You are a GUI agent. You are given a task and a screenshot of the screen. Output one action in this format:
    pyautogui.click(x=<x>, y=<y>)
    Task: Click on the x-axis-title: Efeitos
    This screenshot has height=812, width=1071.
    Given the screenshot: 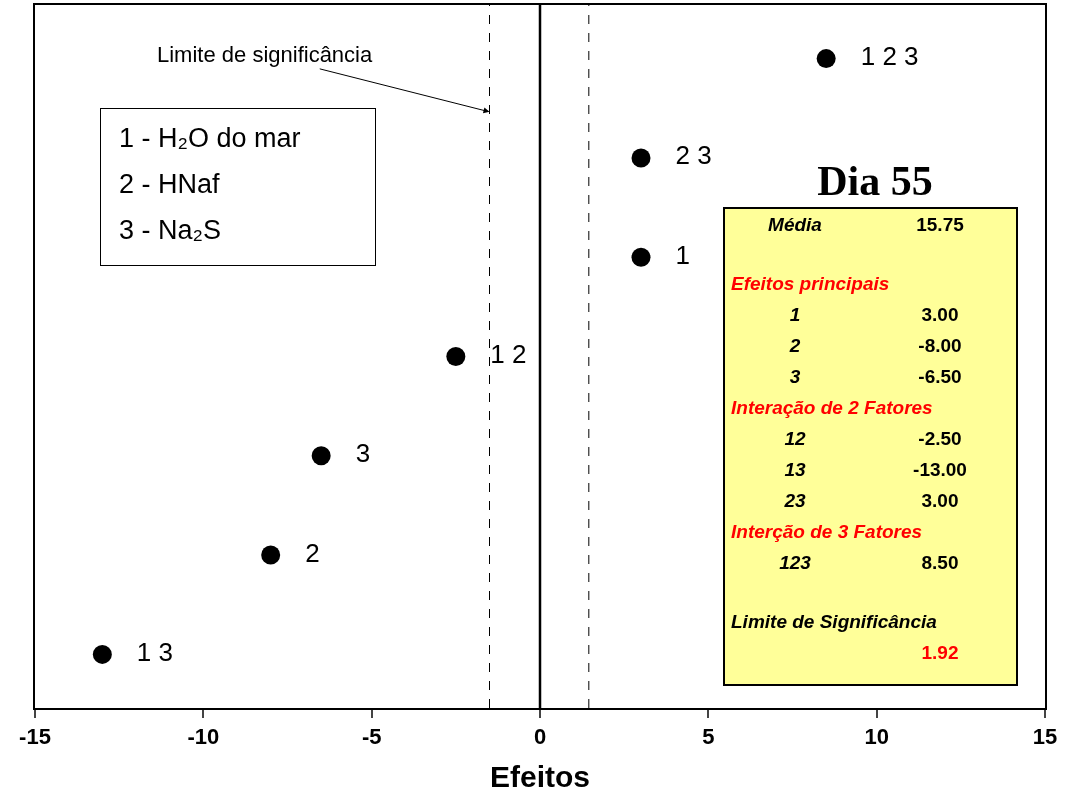 What is the action you would take?
    pyautogui.click(x=540, y=777)
    